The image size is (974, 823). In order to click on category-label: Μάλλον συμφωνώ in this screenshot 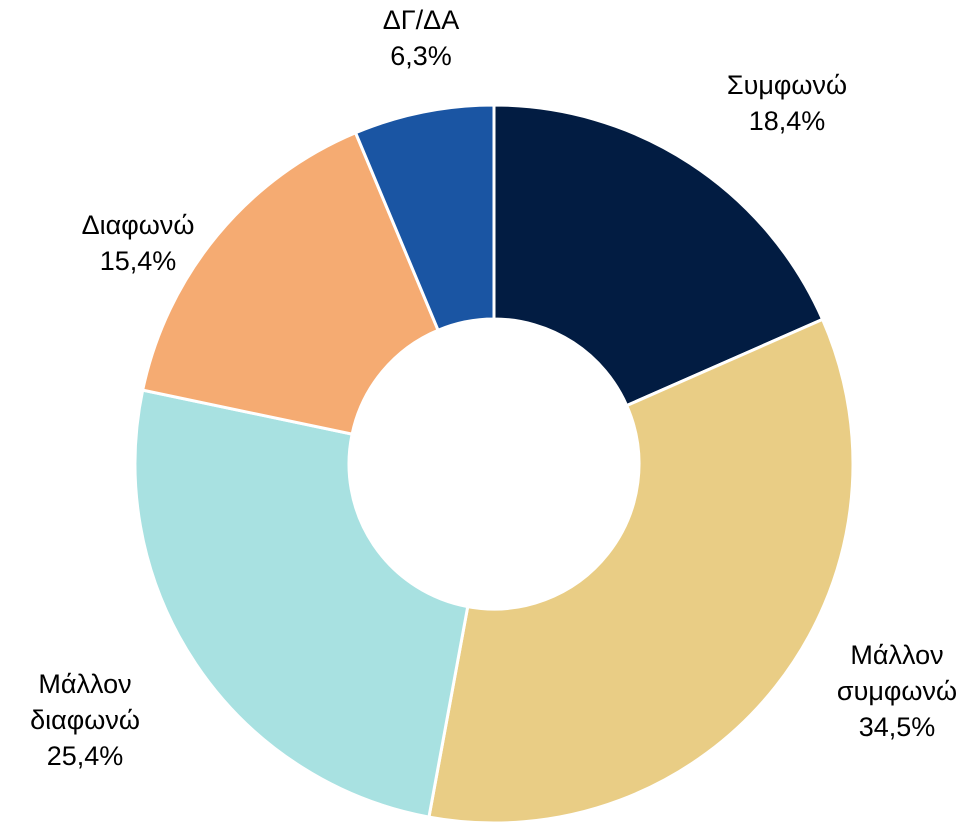, I will do `click(897, 673)`.